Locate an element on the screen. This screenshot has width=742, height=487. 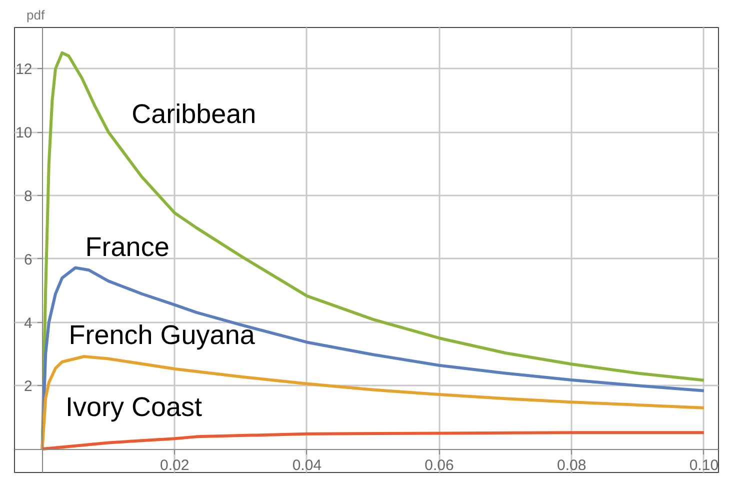
y-tick-label: 4 is located at coordinates (28, 323).